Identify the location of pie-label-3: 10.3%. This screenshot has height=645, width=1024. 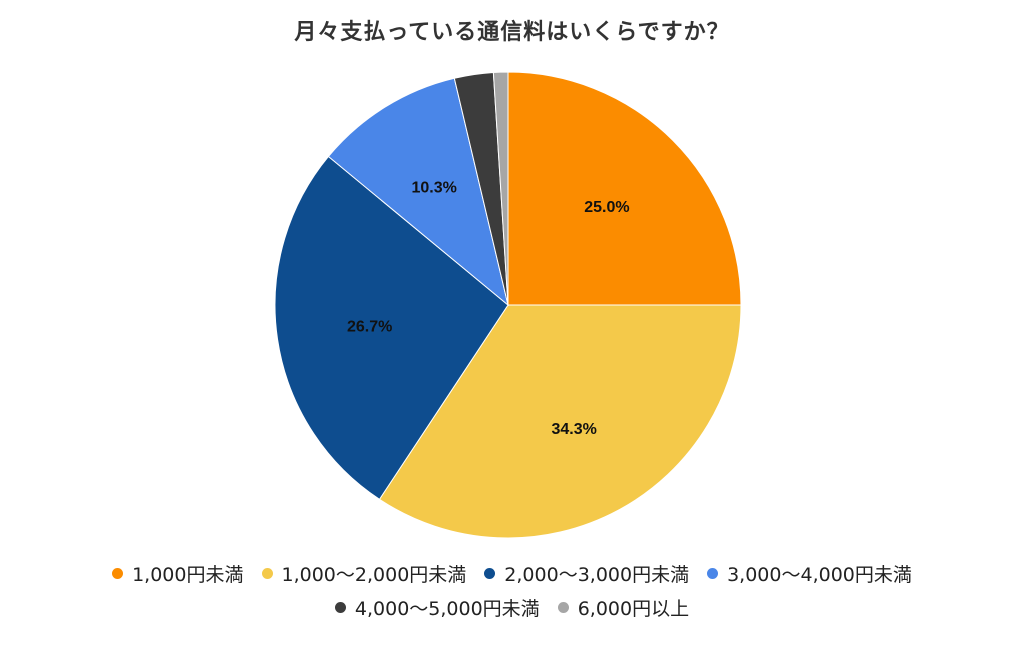
(434, 187).